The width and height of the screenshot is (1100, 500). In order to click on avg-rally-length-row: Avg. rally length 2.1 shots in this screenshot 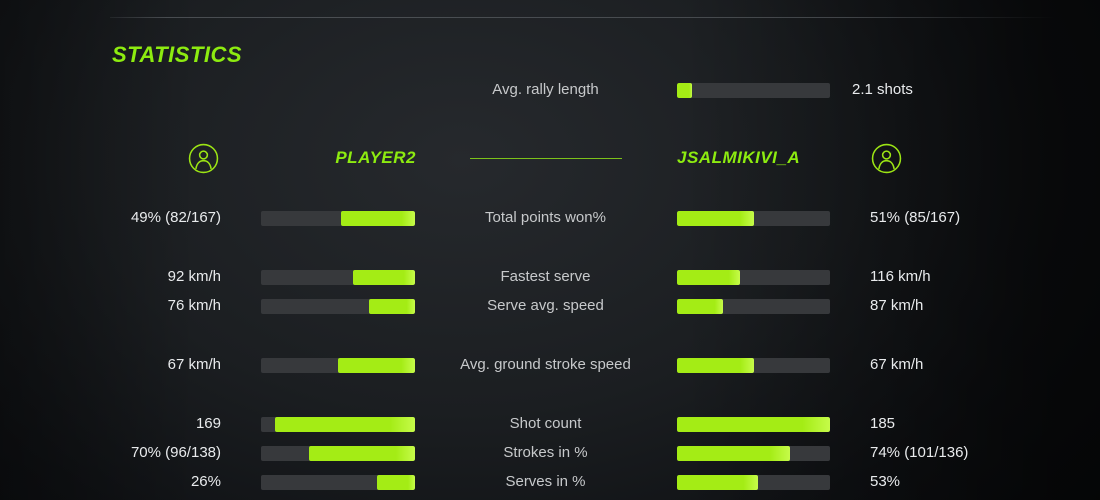, I will do `click(550, 90)`.